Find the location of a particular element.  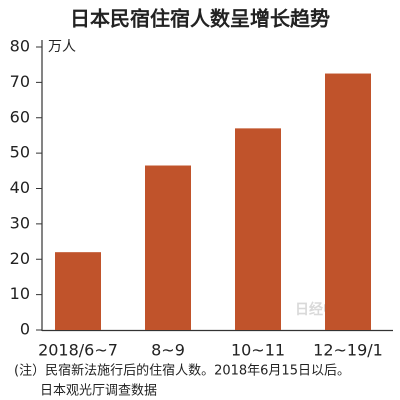

x-tick-label: 12~19/1 is located at coordinates (348, 350).